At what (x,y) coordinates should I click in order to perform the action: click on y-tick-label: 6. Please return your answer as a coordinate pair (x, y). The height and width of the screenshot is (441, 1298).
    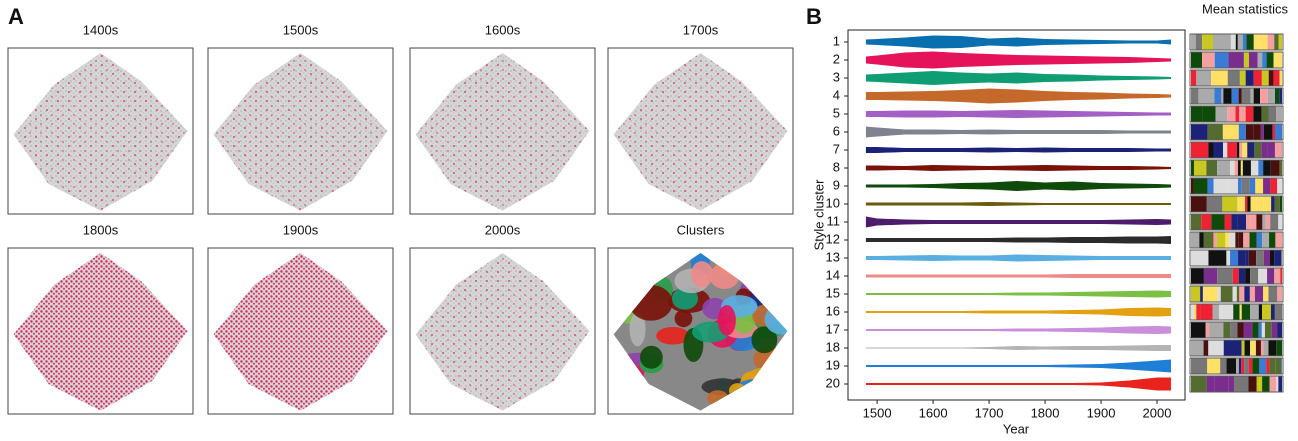
    Looking at the image, I should click on (836, 130).